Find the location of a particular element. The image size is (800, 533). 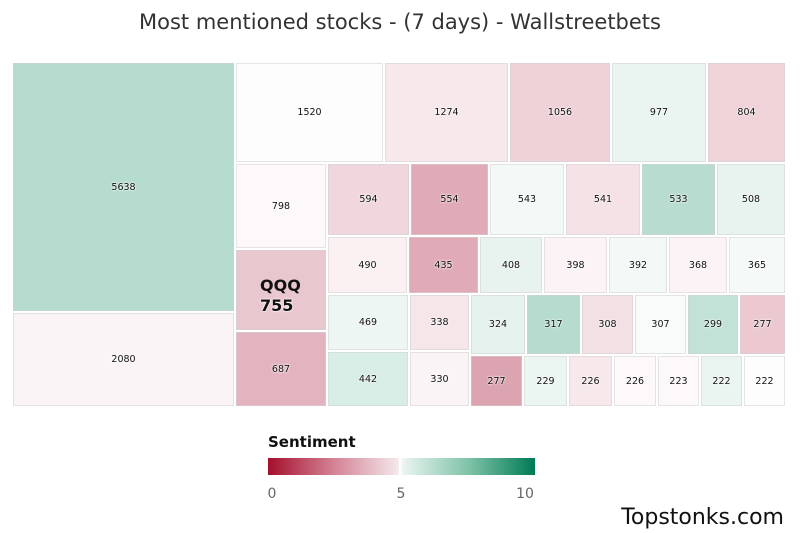

tile-value: 299 is located at coordinates (713, 324).